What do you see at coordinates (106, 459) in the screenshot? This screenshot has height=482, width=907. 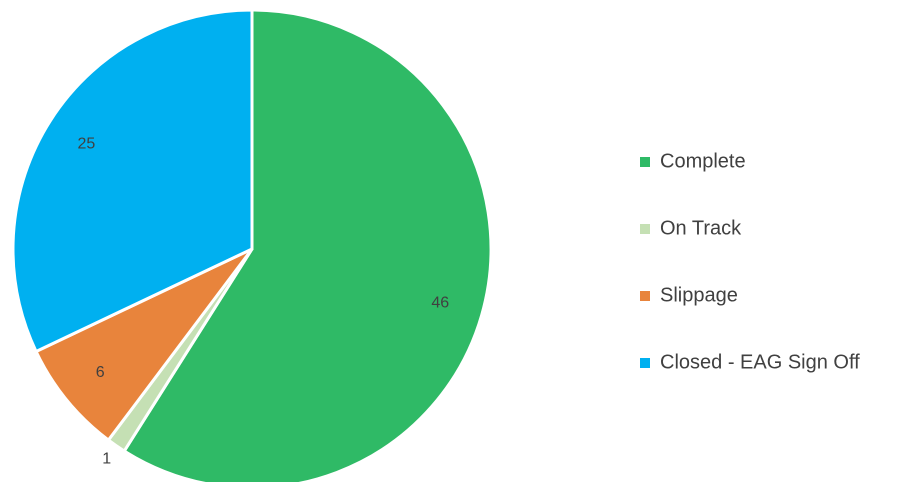 I see `data-label: 1` at bounding box center [106, 459].